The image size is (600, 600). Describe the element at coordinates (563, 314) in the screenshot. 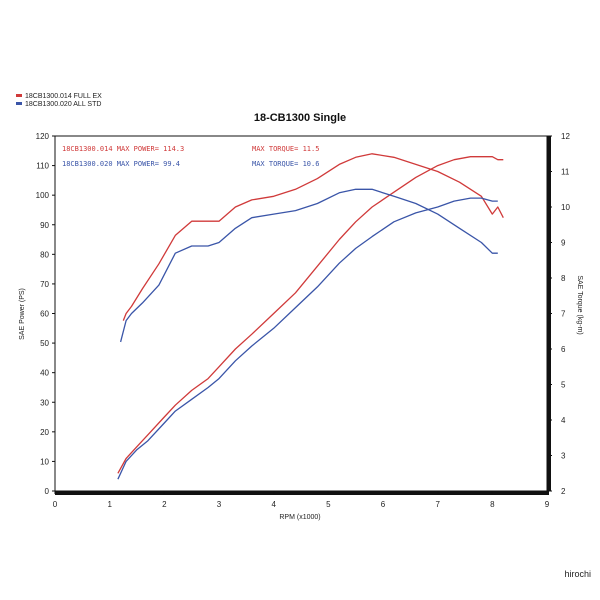

I see `y2-tick-label: 7` at that location.